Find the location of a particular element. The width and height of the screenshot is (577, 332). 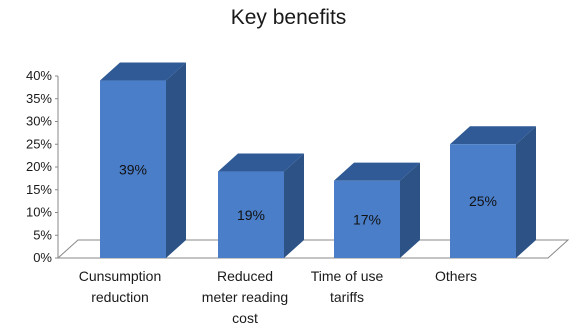

y-tick-label: 35% is located at coordinates (39, 98).